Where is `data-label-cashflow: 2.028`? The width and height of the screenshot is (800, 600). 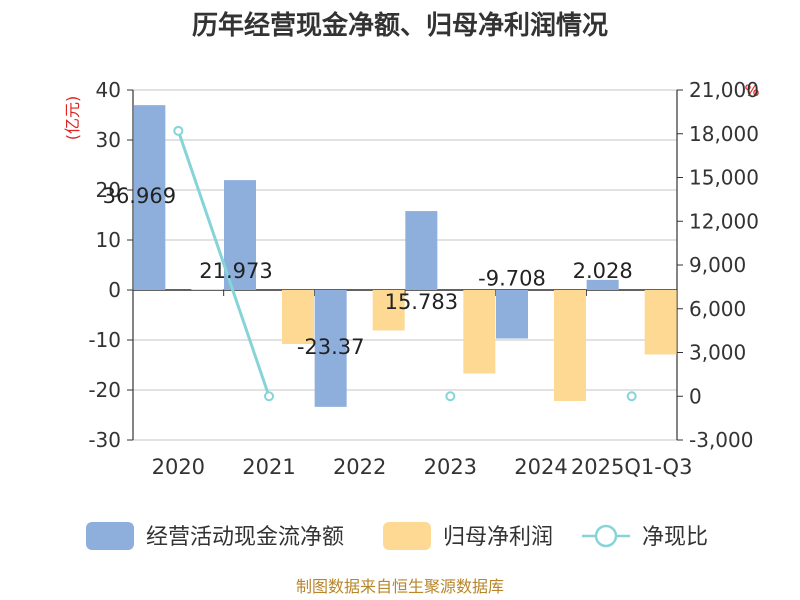 data-label-cashflow: 2.028 is located at coordinates (603, 271).